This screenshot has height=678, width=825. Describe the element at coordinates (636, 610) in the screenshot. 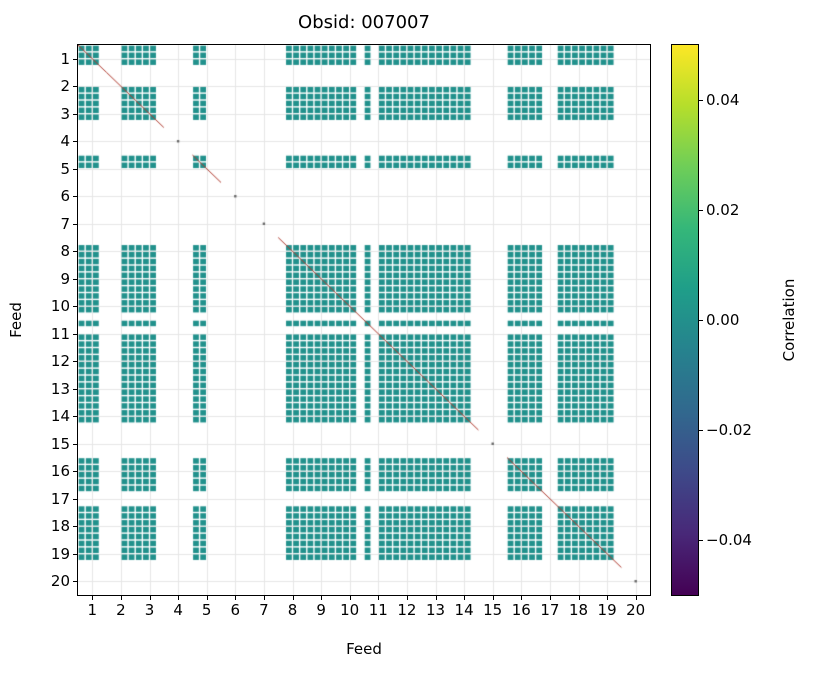

I see `x-tick-label: 20` at that location.